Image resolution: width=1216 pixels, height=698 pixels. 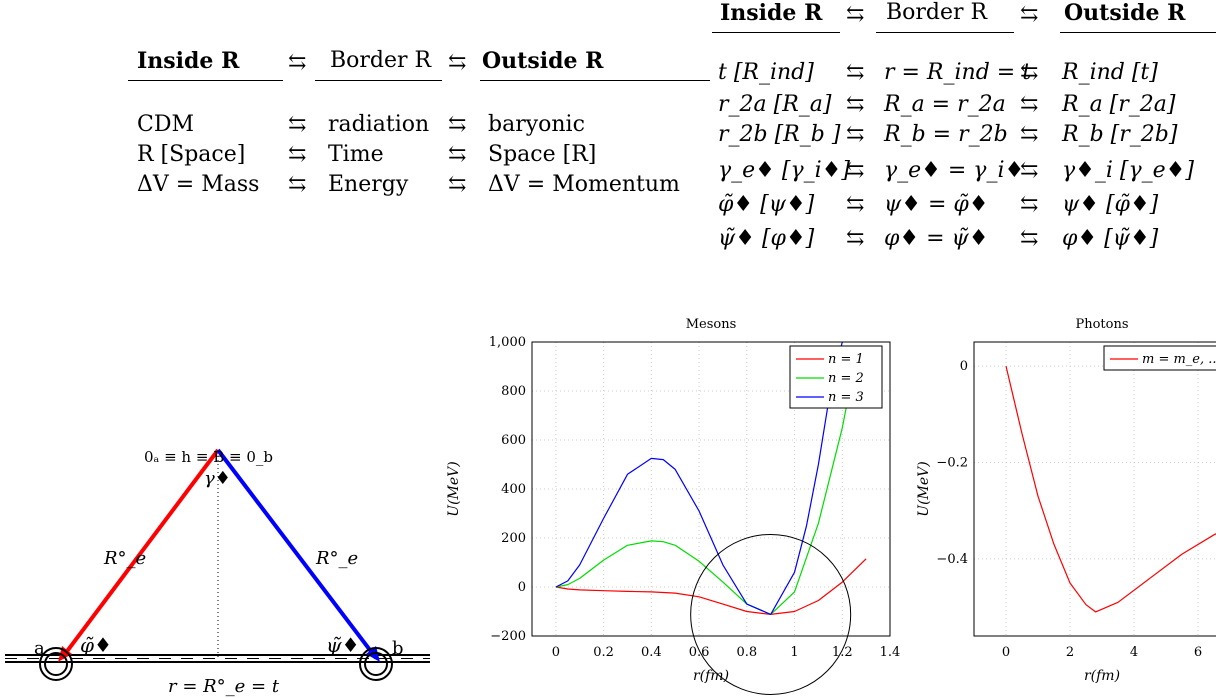 What do you see at coordinates (1198, 652) in the screenshot?
I see `x-tick-label: 6` at bounding box center [1198, 652].